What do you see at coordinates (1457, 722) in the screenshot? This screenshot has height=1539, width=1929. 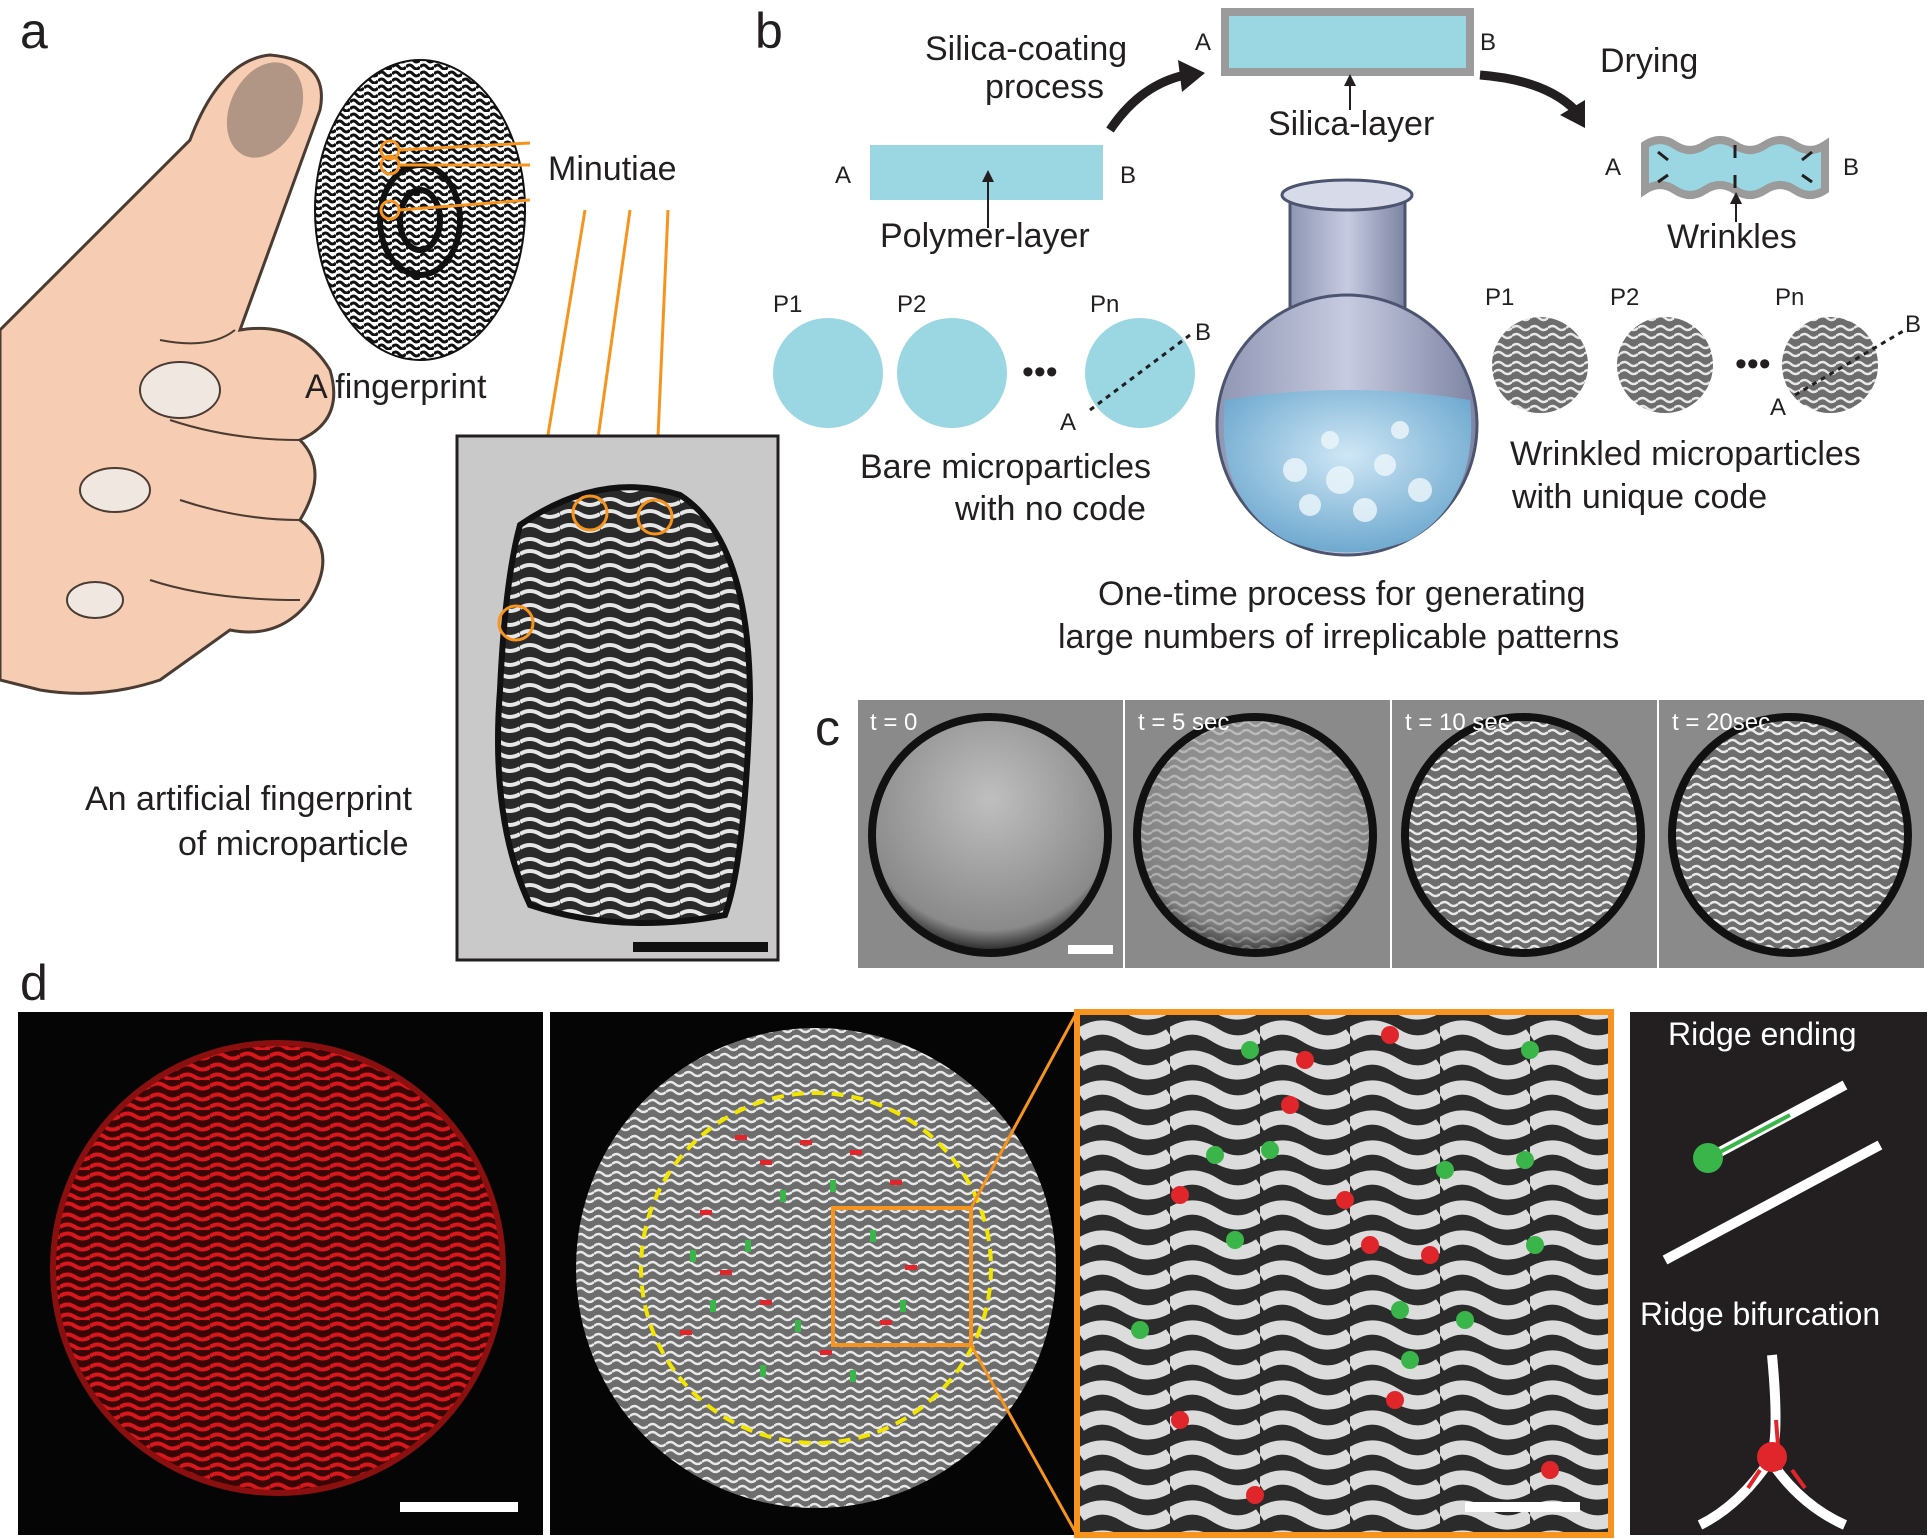 I see `time-label-2: t = 10 sec` at bounding box center [1457, 722].